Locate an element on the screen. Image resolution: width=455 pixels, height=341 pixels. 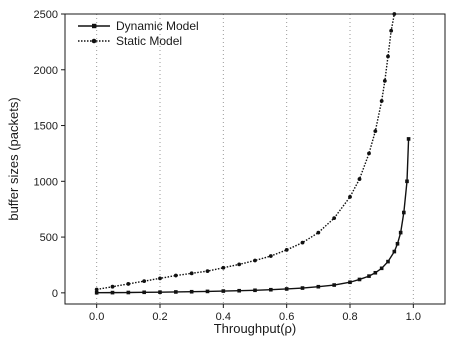
y-tick-label: 500 is located at coordinates (49, 238).